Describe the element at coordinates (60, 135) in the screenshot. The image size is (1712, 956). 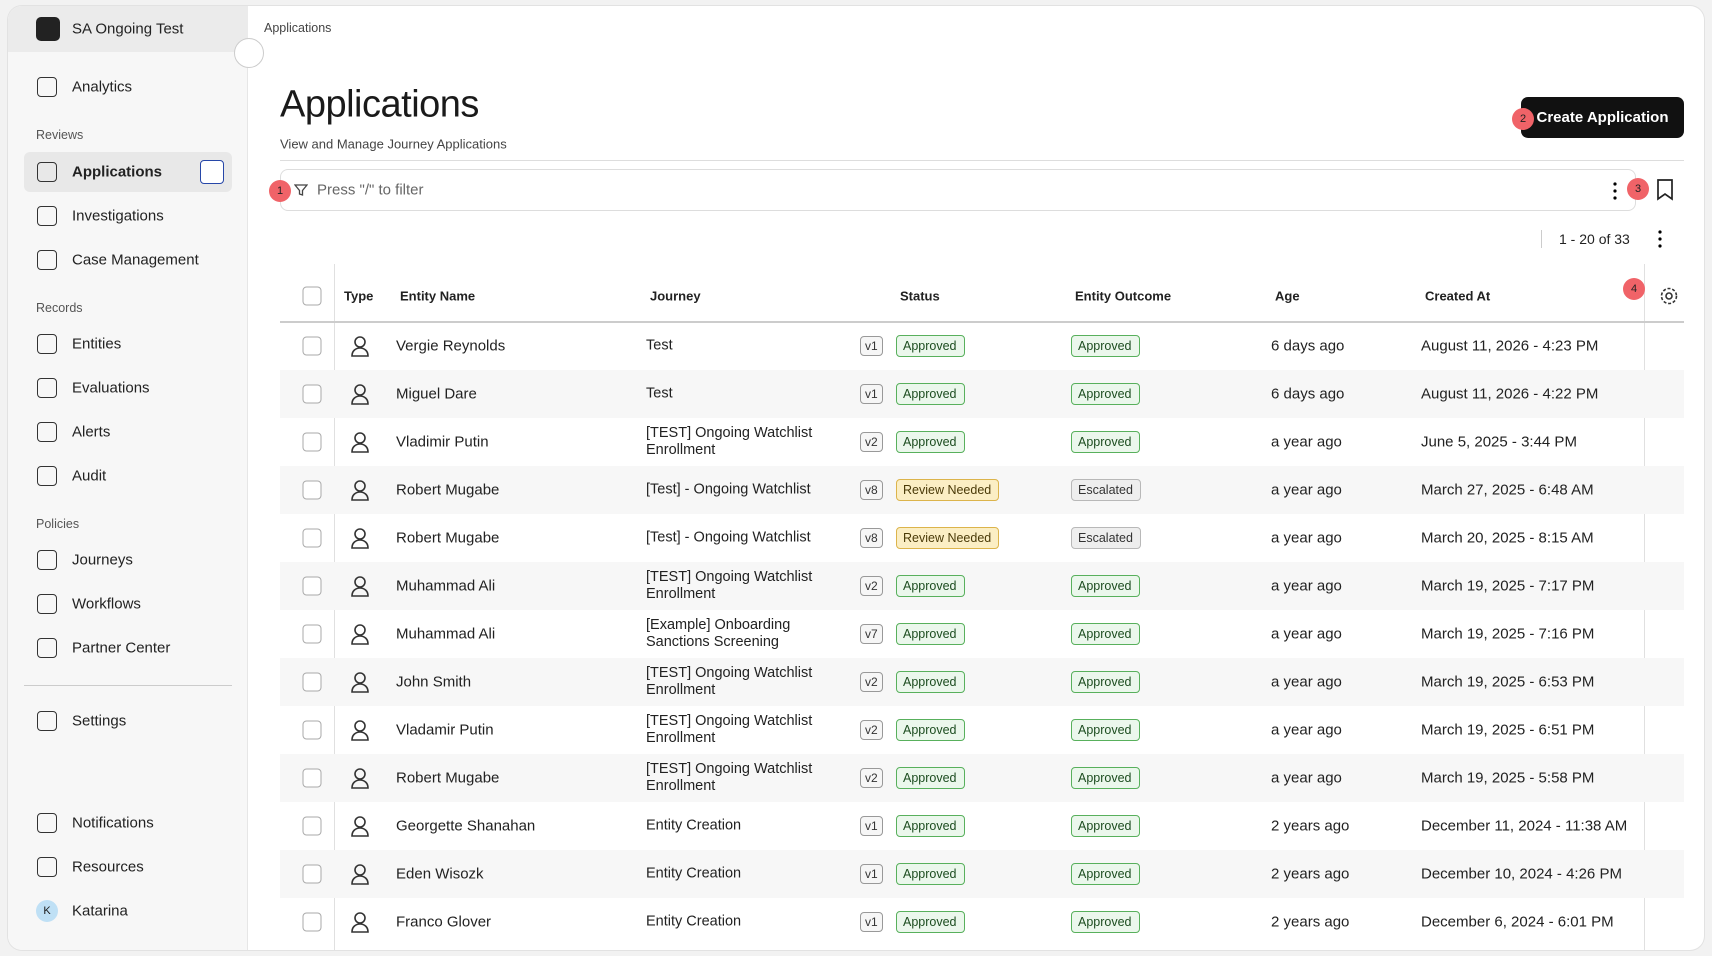
I see `section-label: Reviews` at that location.